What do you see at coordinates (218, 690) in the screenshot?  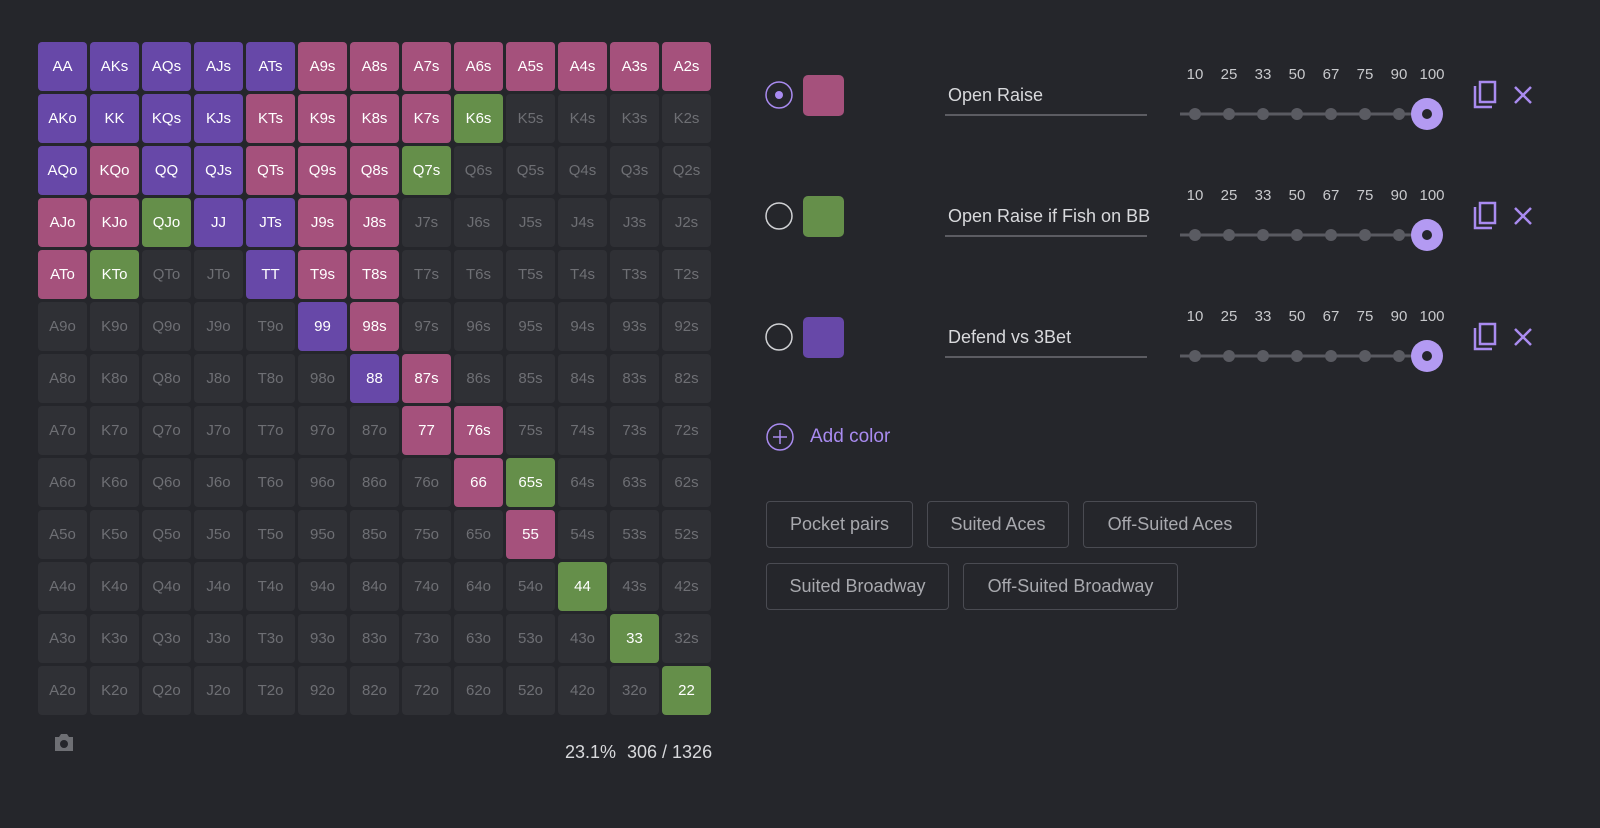 I see `hand-cell: J2o` at bounding box center [218, 690].